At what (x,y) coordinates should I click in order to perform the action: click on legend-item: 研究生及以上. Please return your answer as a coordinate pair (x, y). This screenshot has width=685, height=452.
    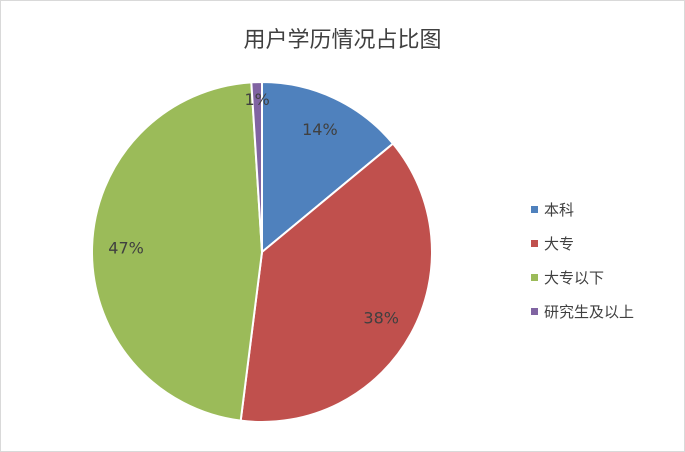
    Looking at the image, I should click on (582, 311).